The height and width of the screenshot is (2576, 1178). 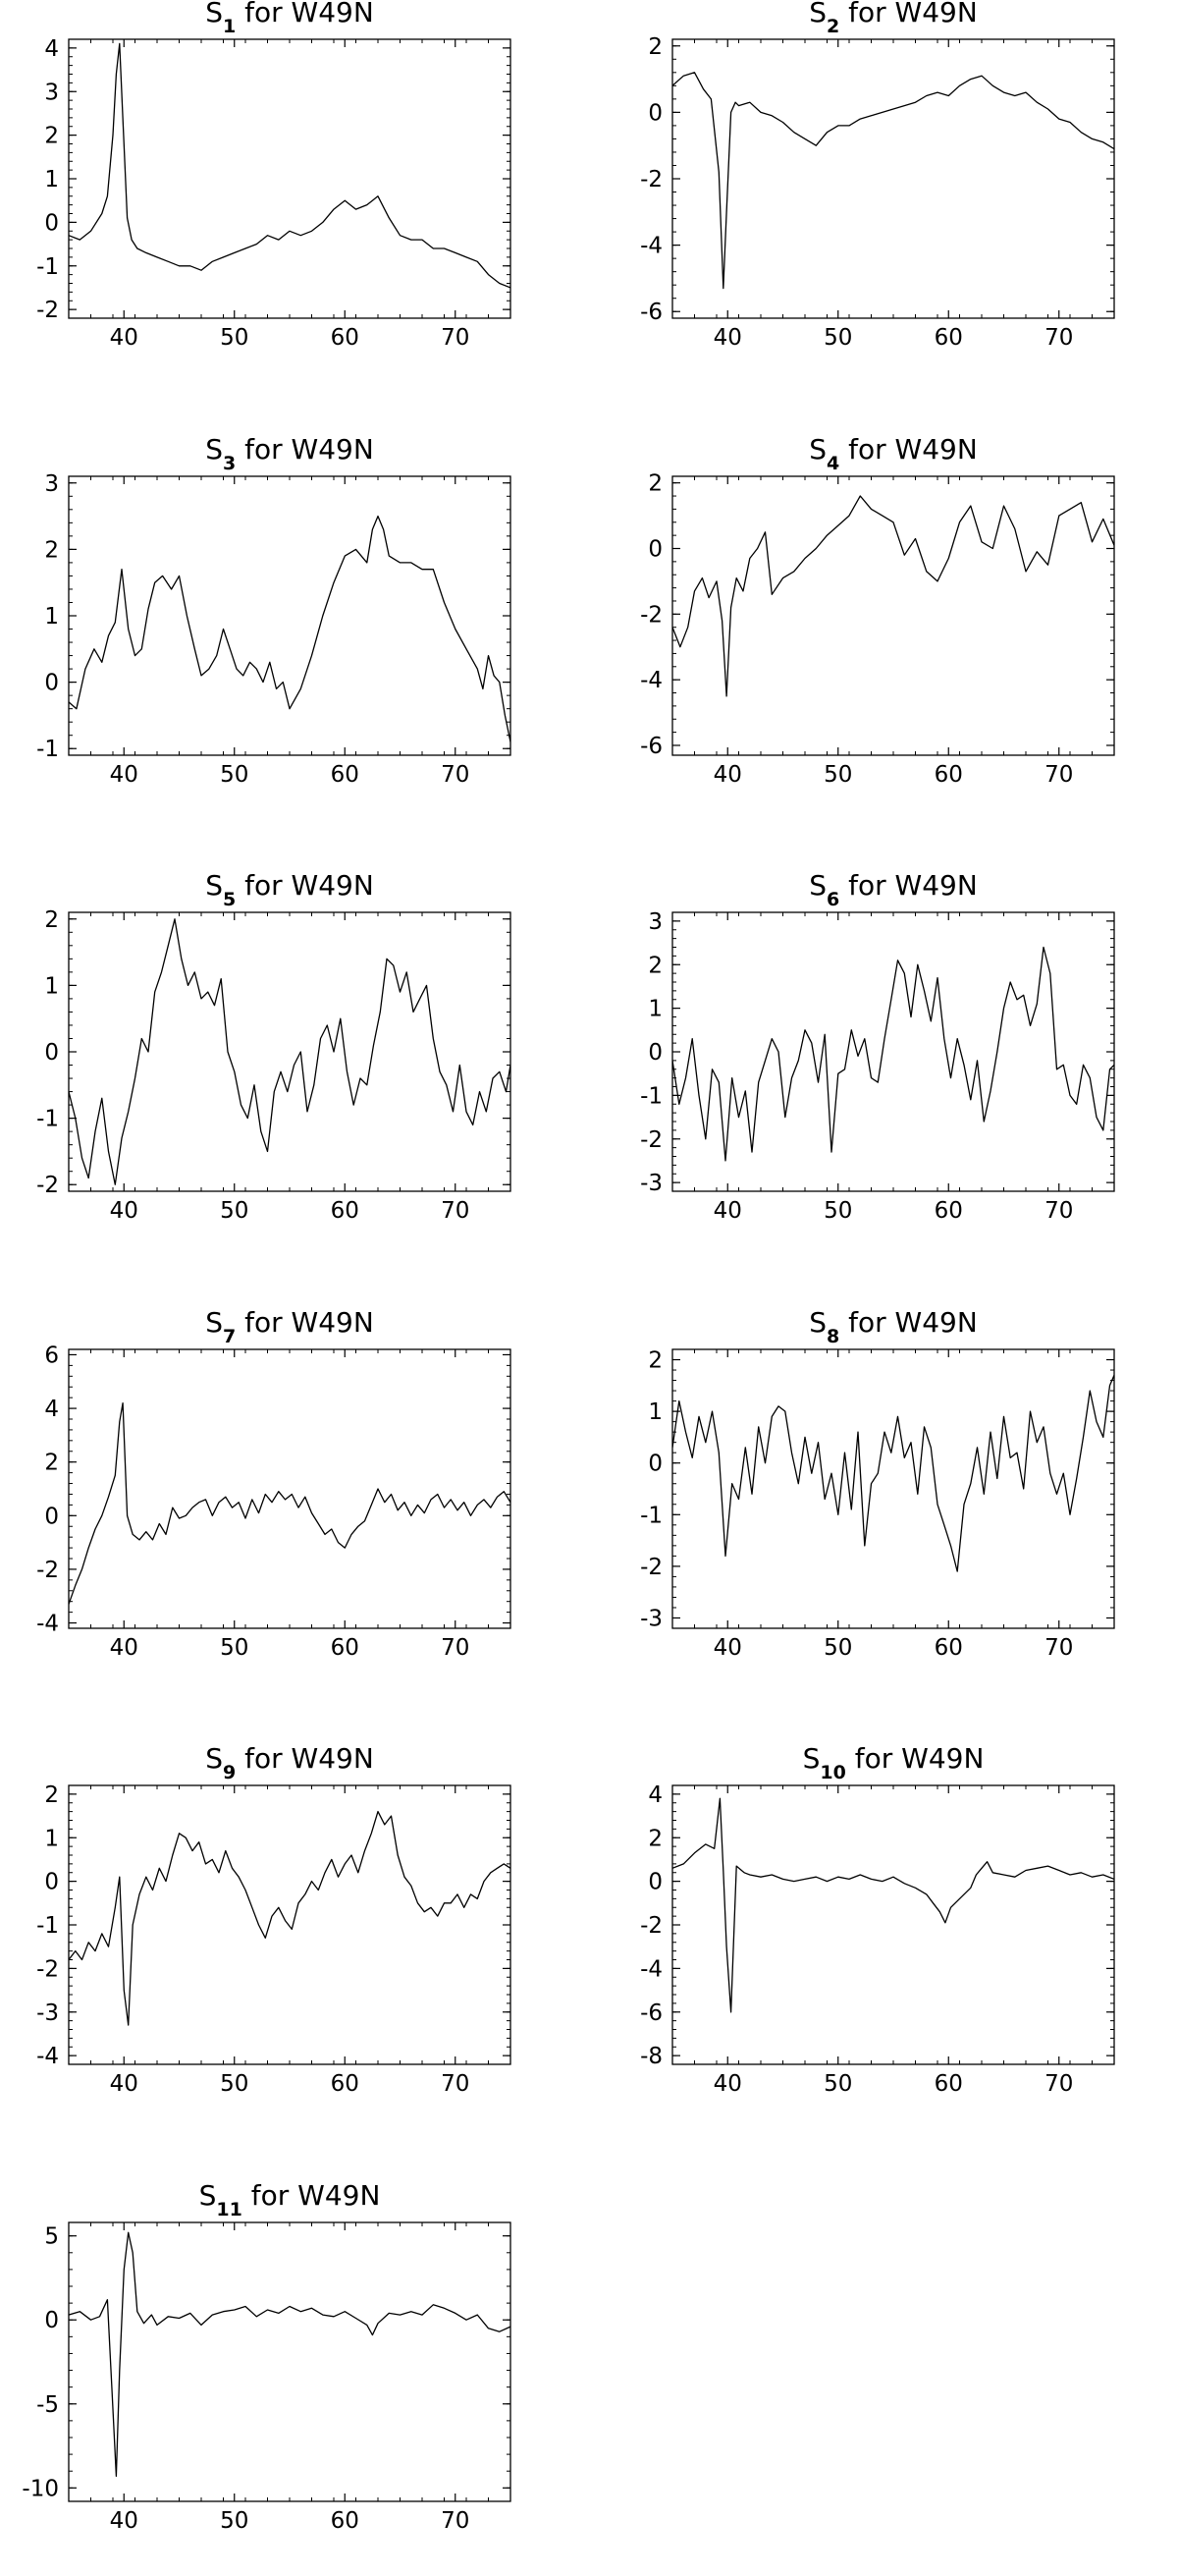 What do you see at coordinates (229, 27) in the screenshot?
I see `title-subscript: 1` at bounding box center [229, 27].